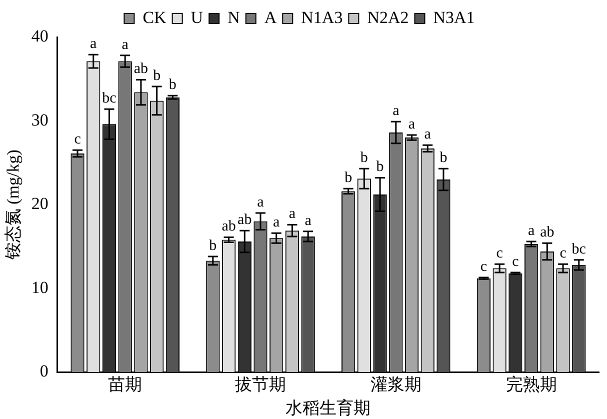 This screenshot has height=419, width=607. What do you see at coordinates (271, 17) in the screenshot?
I see `legend-label: A` at bounding box center [271, 17].